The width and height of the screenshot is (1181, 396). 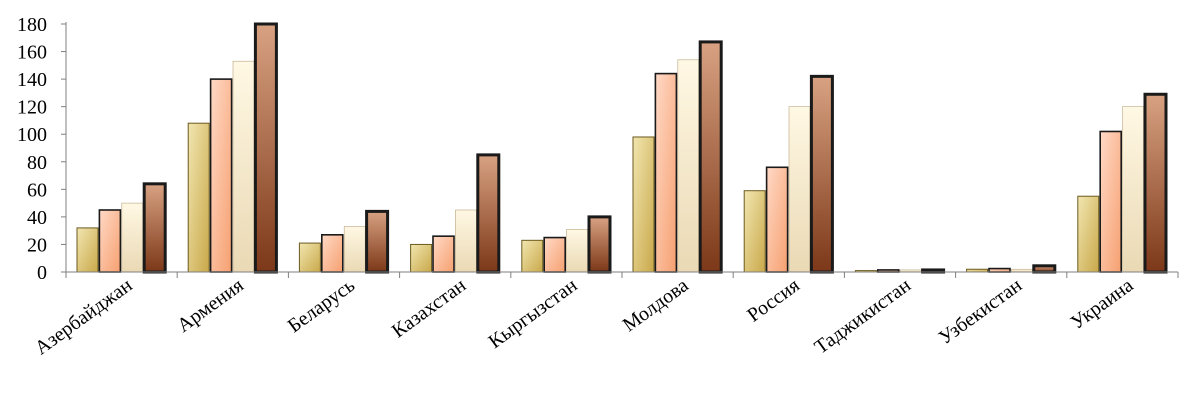 I want to click on x-category-label: Казахстан, so click(x=429, y=308).